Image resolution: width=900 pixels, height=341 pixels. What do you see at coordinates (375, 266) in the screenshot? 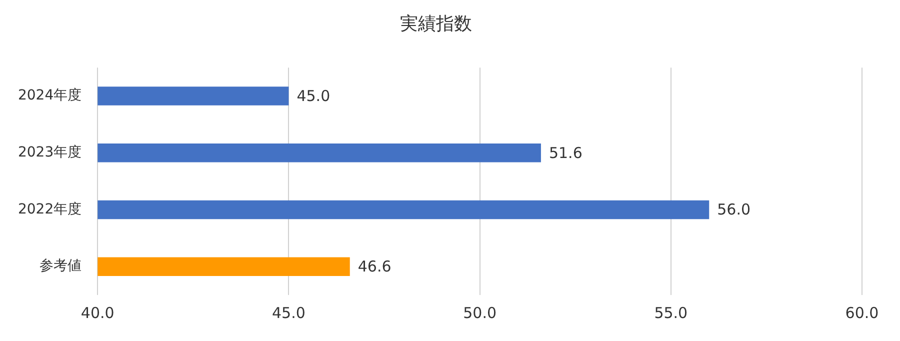
I see `data-label: 46.6` at bounding box center [375, 266].